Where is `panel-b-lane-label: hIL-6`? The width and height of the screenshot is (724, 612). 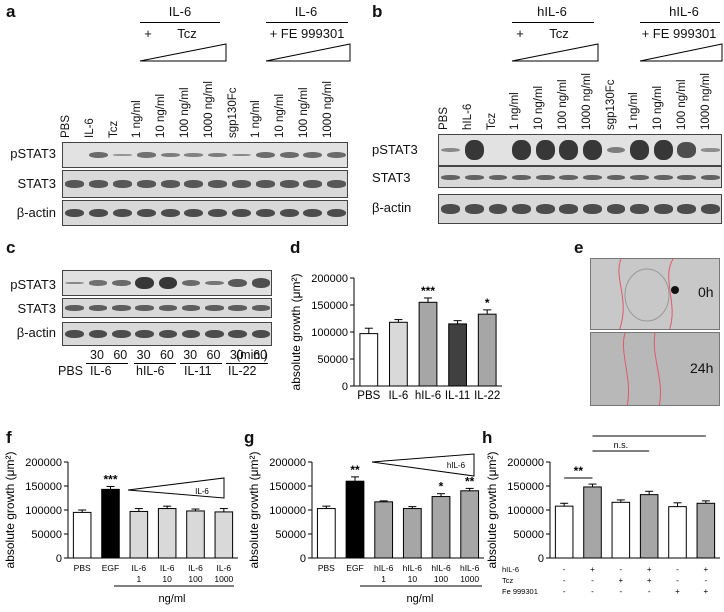
panel-b-lane-label: hIL-6 is located at coordinates (467, 116).